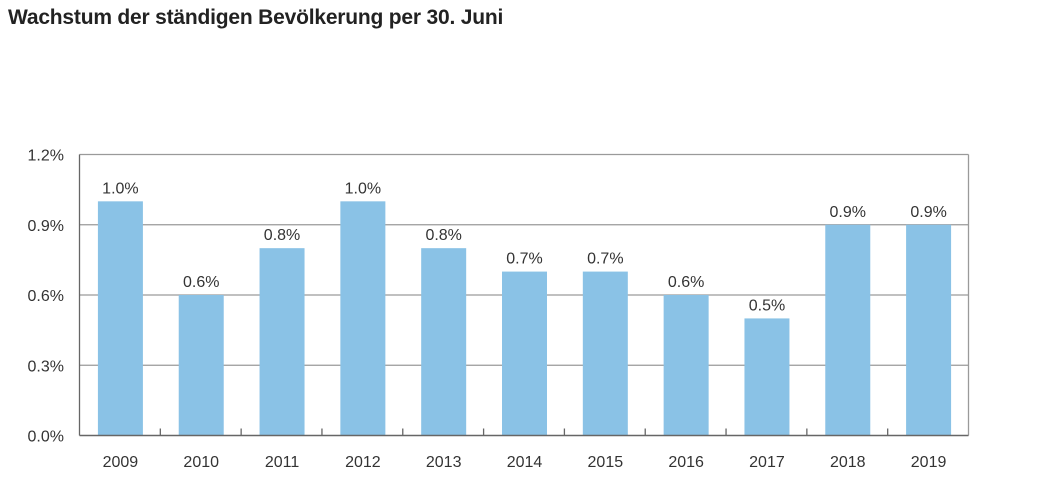  Describe the element at coordinates (929, 330) in the screenshot. I see `bar-2019` at that location.